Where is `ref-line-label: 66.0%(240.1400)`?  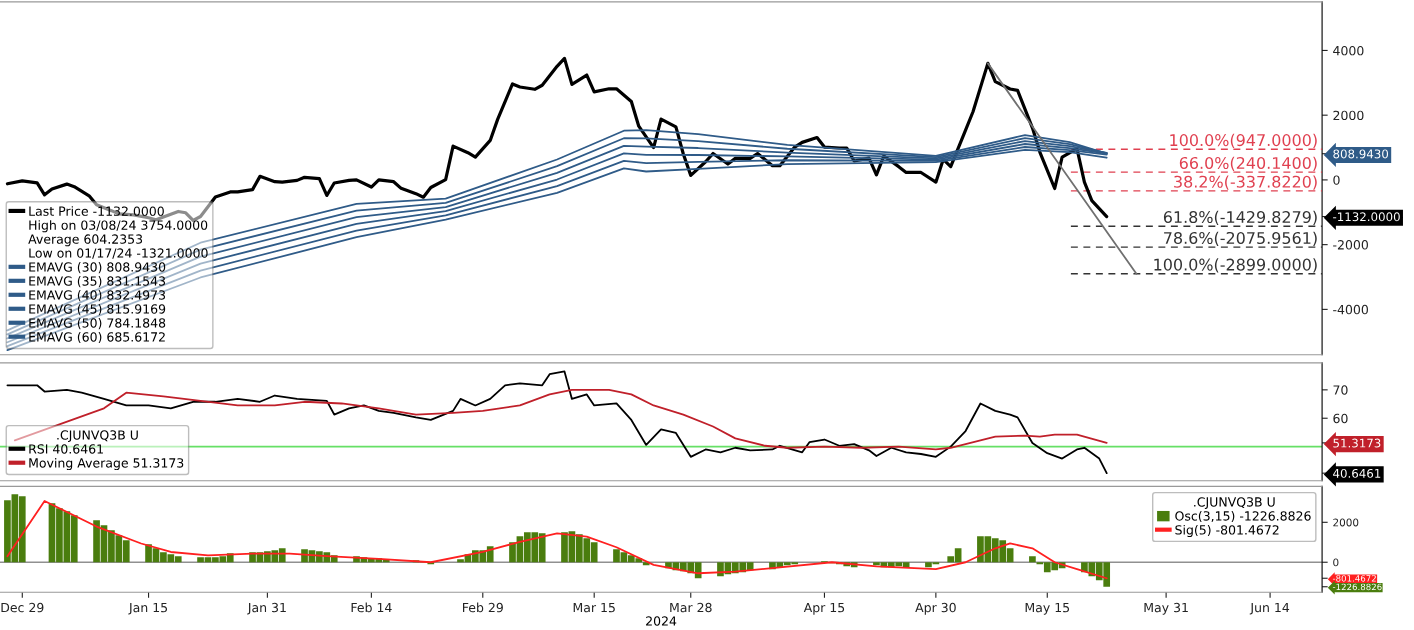
ref-line-label: 66.0%(240.1400) is located at coordinates (1248, 163).